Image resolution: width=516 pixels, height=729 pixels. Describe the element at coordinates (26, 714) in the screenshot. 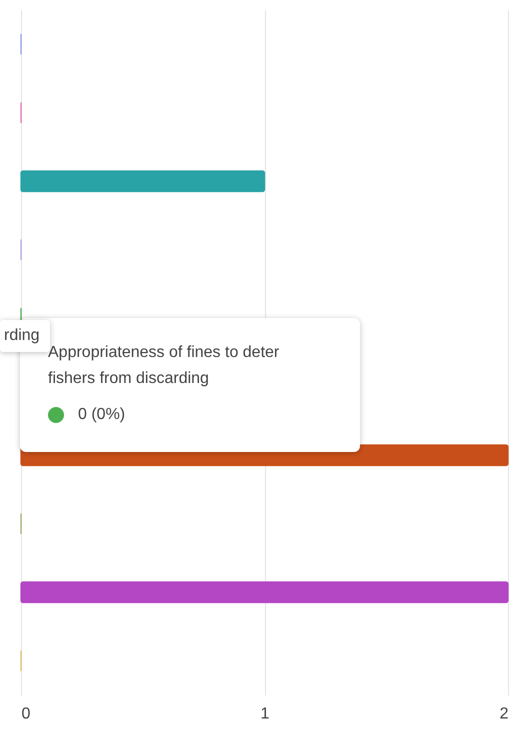

I see `x-tick-label: 0` at that location.